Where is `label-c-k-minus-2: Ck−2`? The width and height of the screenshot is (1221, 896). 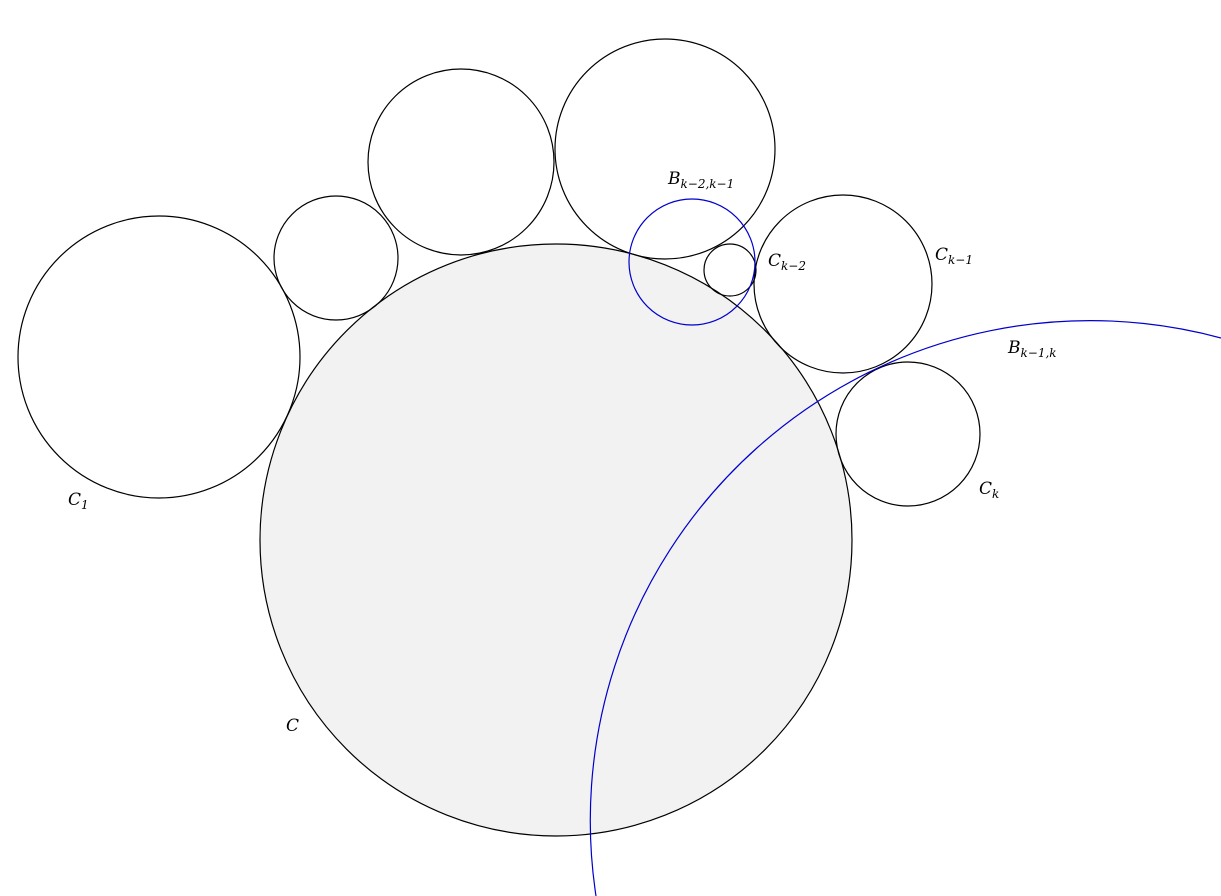 label-c-k-minus-2: Ck−2 is located at coordinates (787, 262).